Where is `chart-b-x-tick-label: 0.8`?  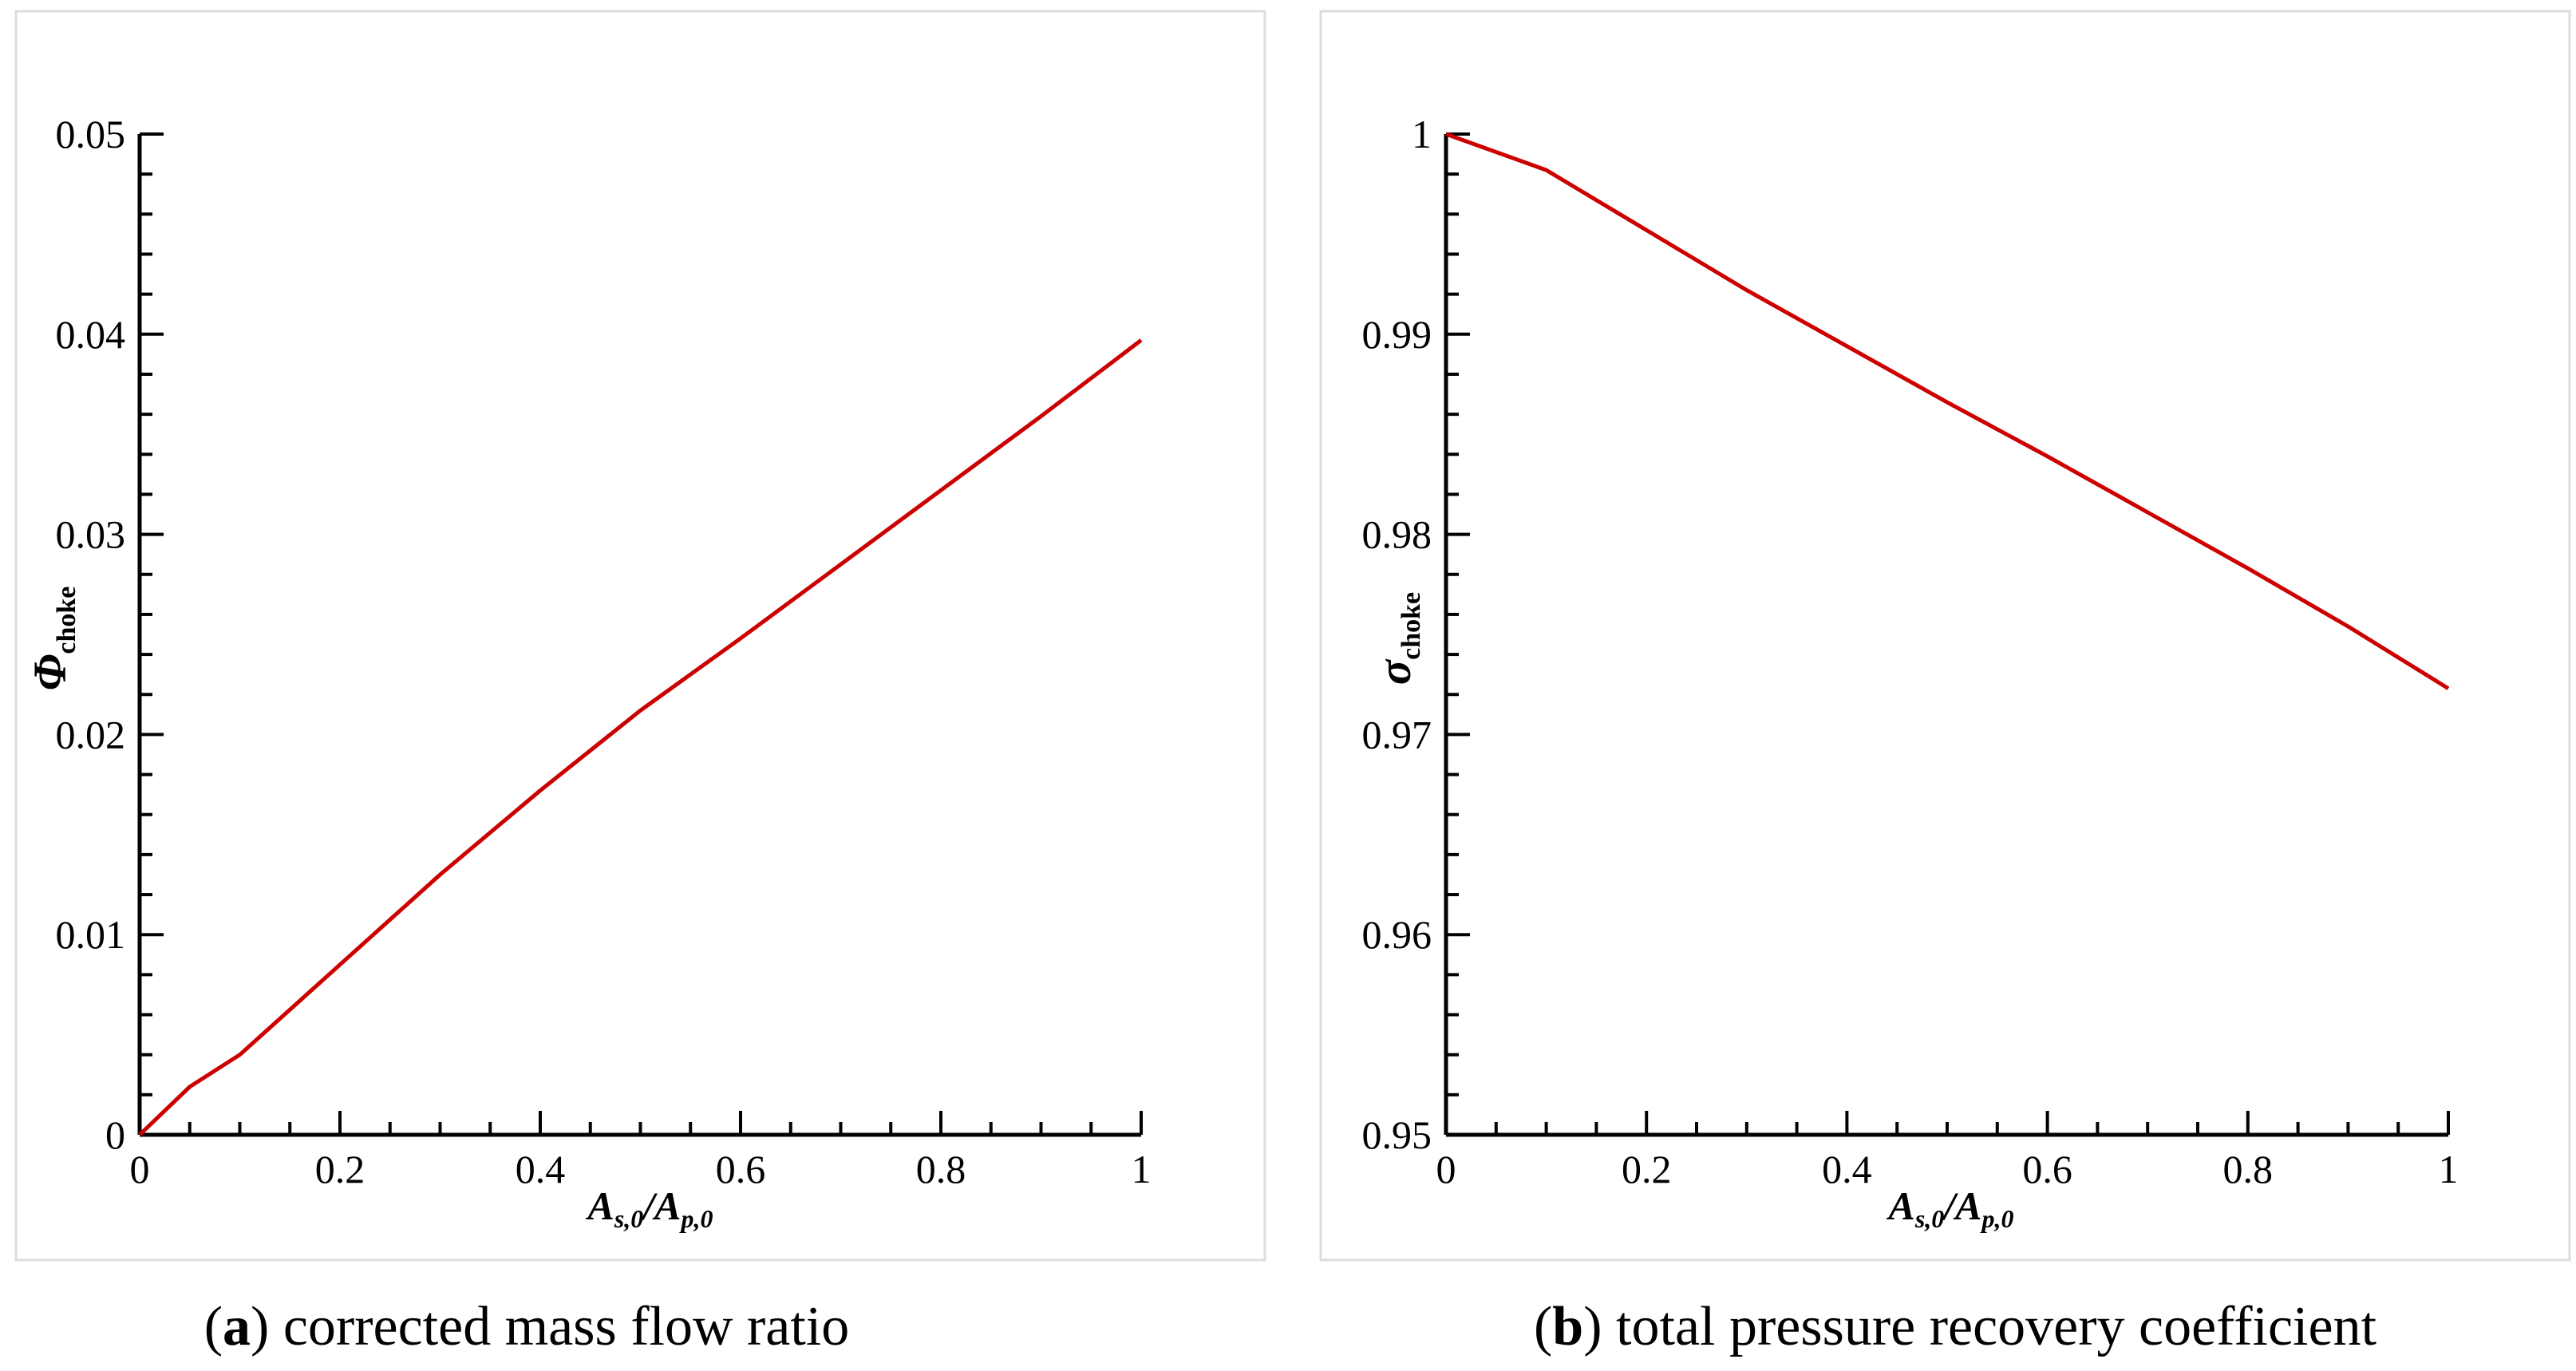 chart-b-x-tick-label: 0.8 is located at coordinates (2248, 1169).